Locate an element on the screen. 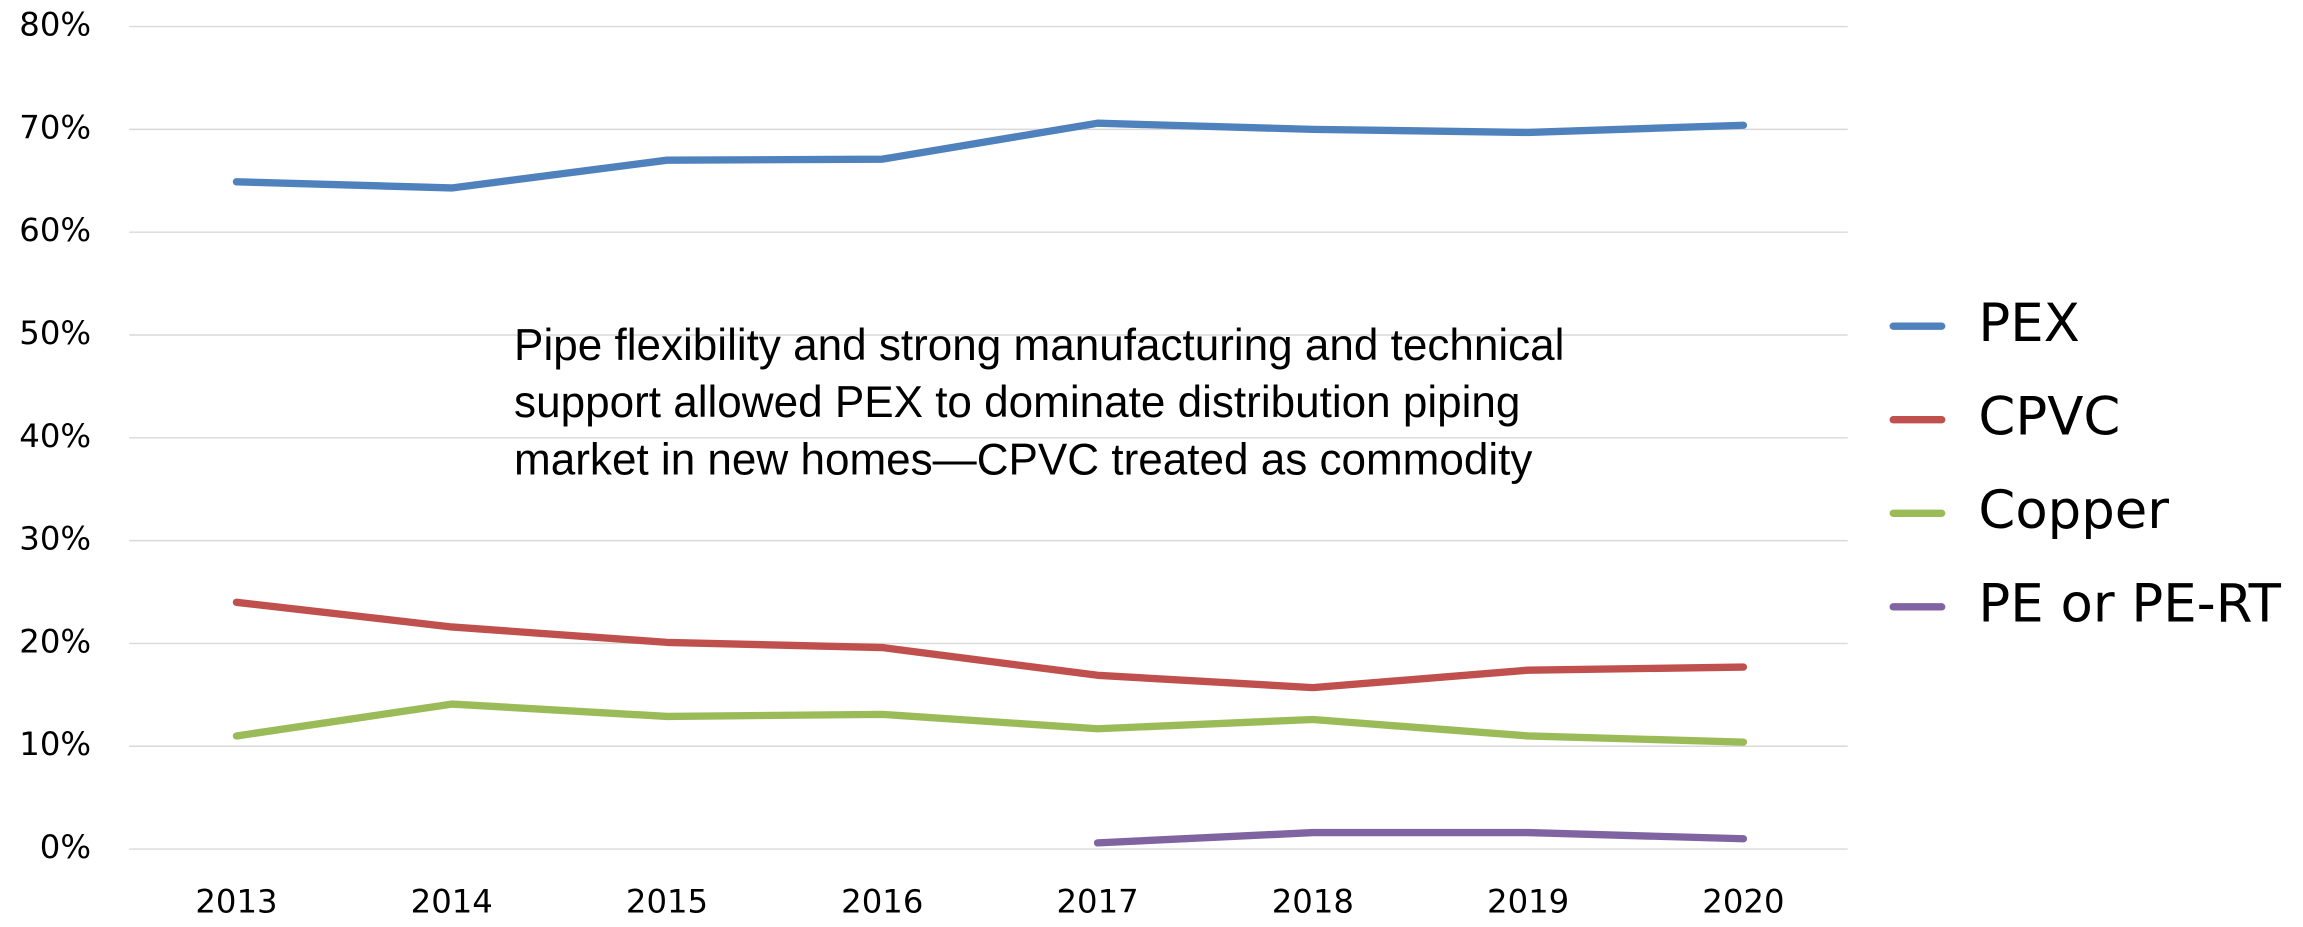 This screenshot has height=927, width=2303. y-tick-label: 30% is located at coordinates (55, 539).